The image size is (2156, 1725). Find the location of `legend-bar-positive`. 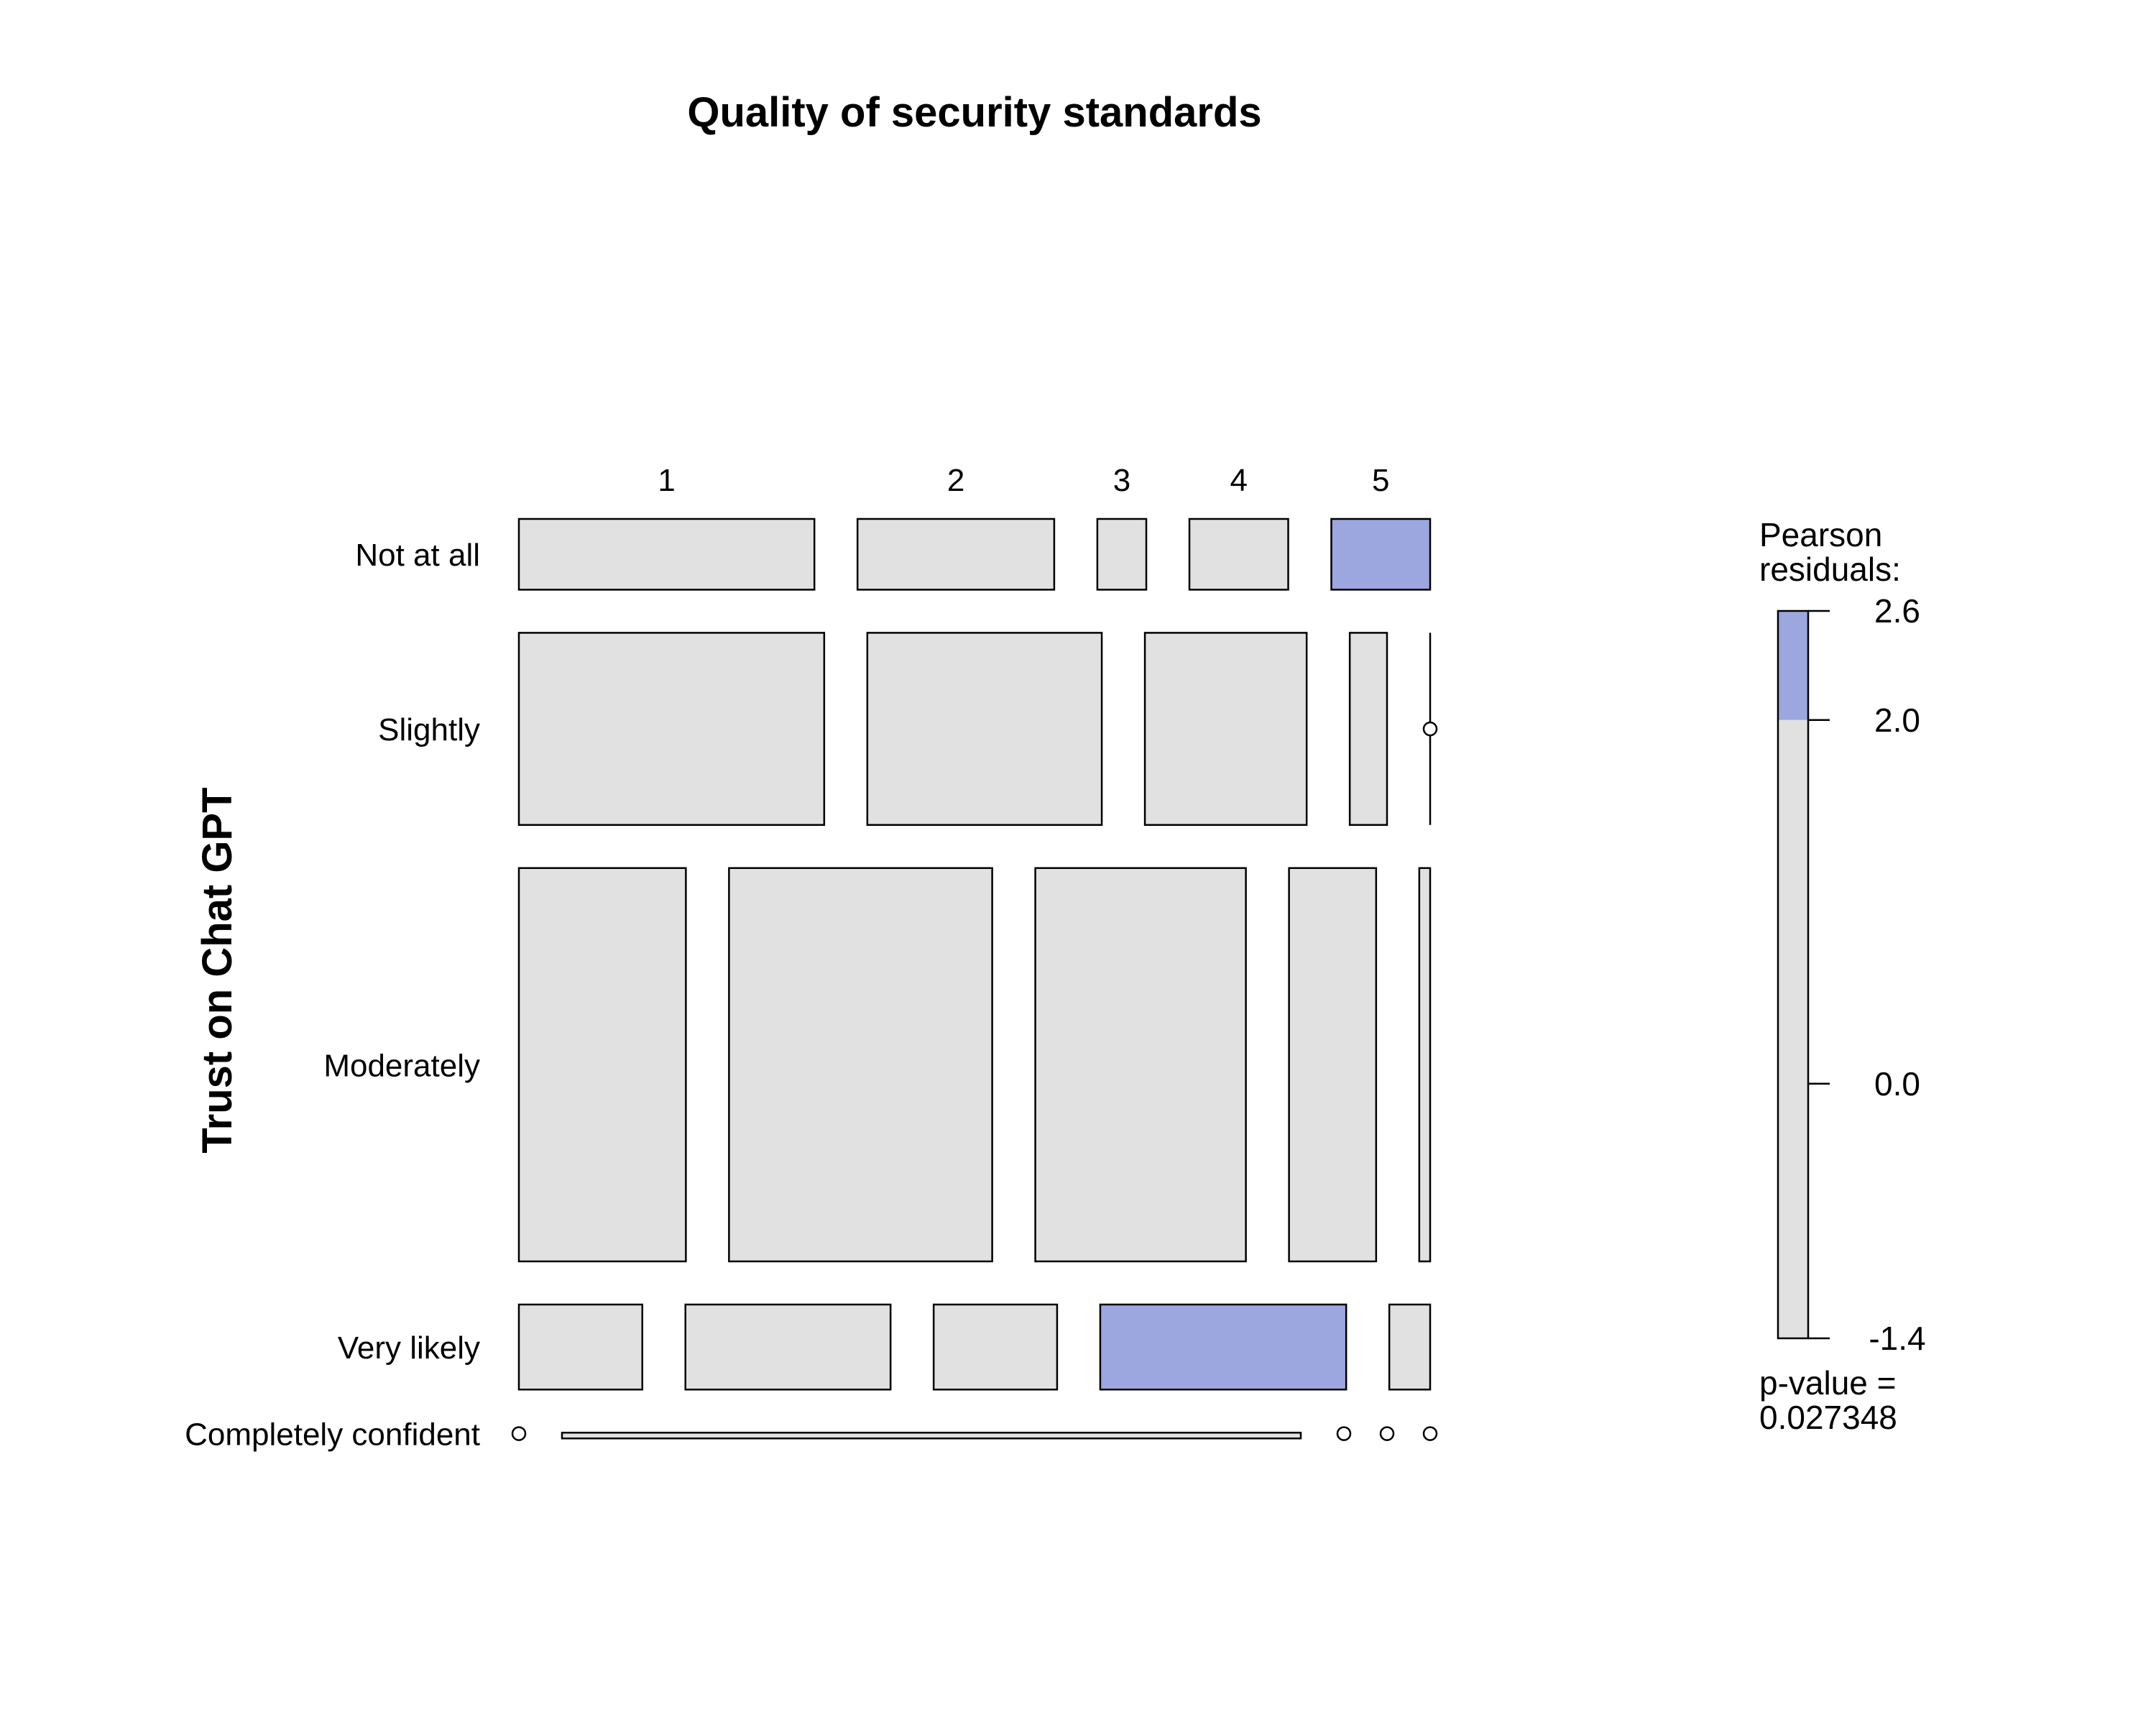

legend-bar-positive is located at coordinates (1793, 665).